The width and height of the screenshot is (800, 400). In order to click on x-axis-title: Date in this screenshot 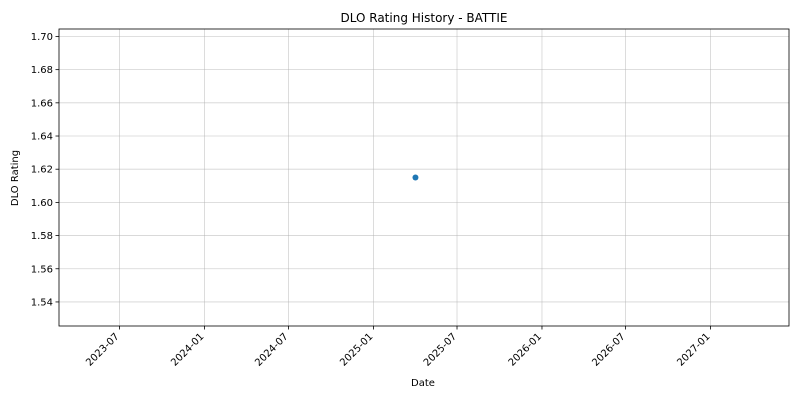, I will do `click(423, 383)`.